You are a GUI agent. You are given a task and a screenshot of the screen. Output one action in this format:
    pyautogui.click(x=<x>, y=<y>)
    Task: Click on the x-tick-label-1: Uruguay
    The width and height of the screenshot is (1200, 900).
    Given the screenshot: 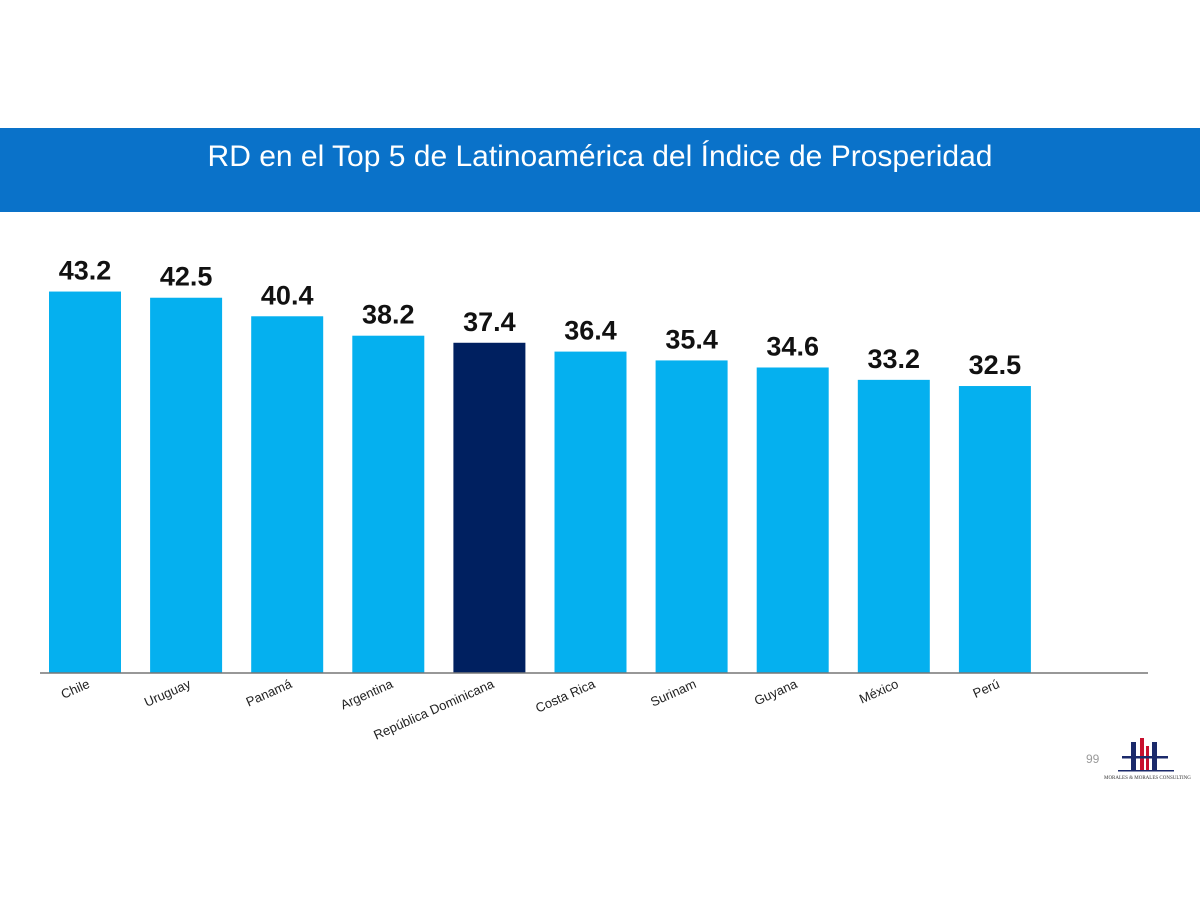 What is the action you would take?
    pyautogui.click(x=167, y=693)
    